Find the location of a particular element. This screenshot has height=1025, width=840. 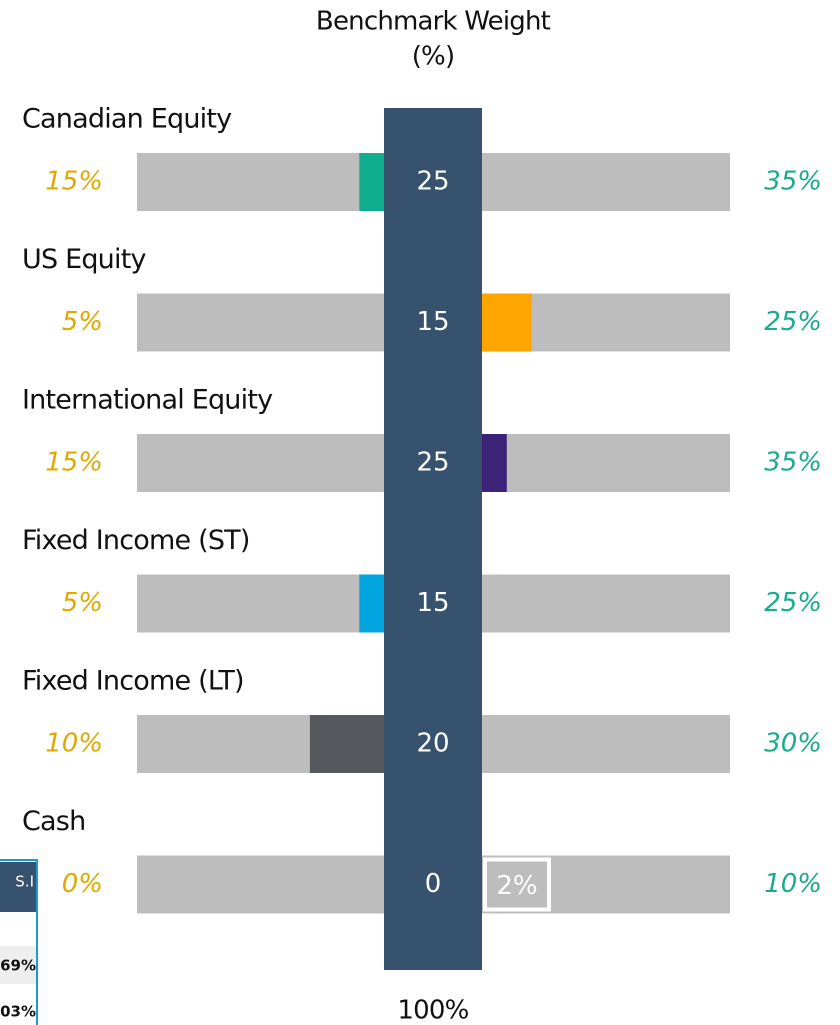

side-panel-row-bg is located at coordinates (18, 965).